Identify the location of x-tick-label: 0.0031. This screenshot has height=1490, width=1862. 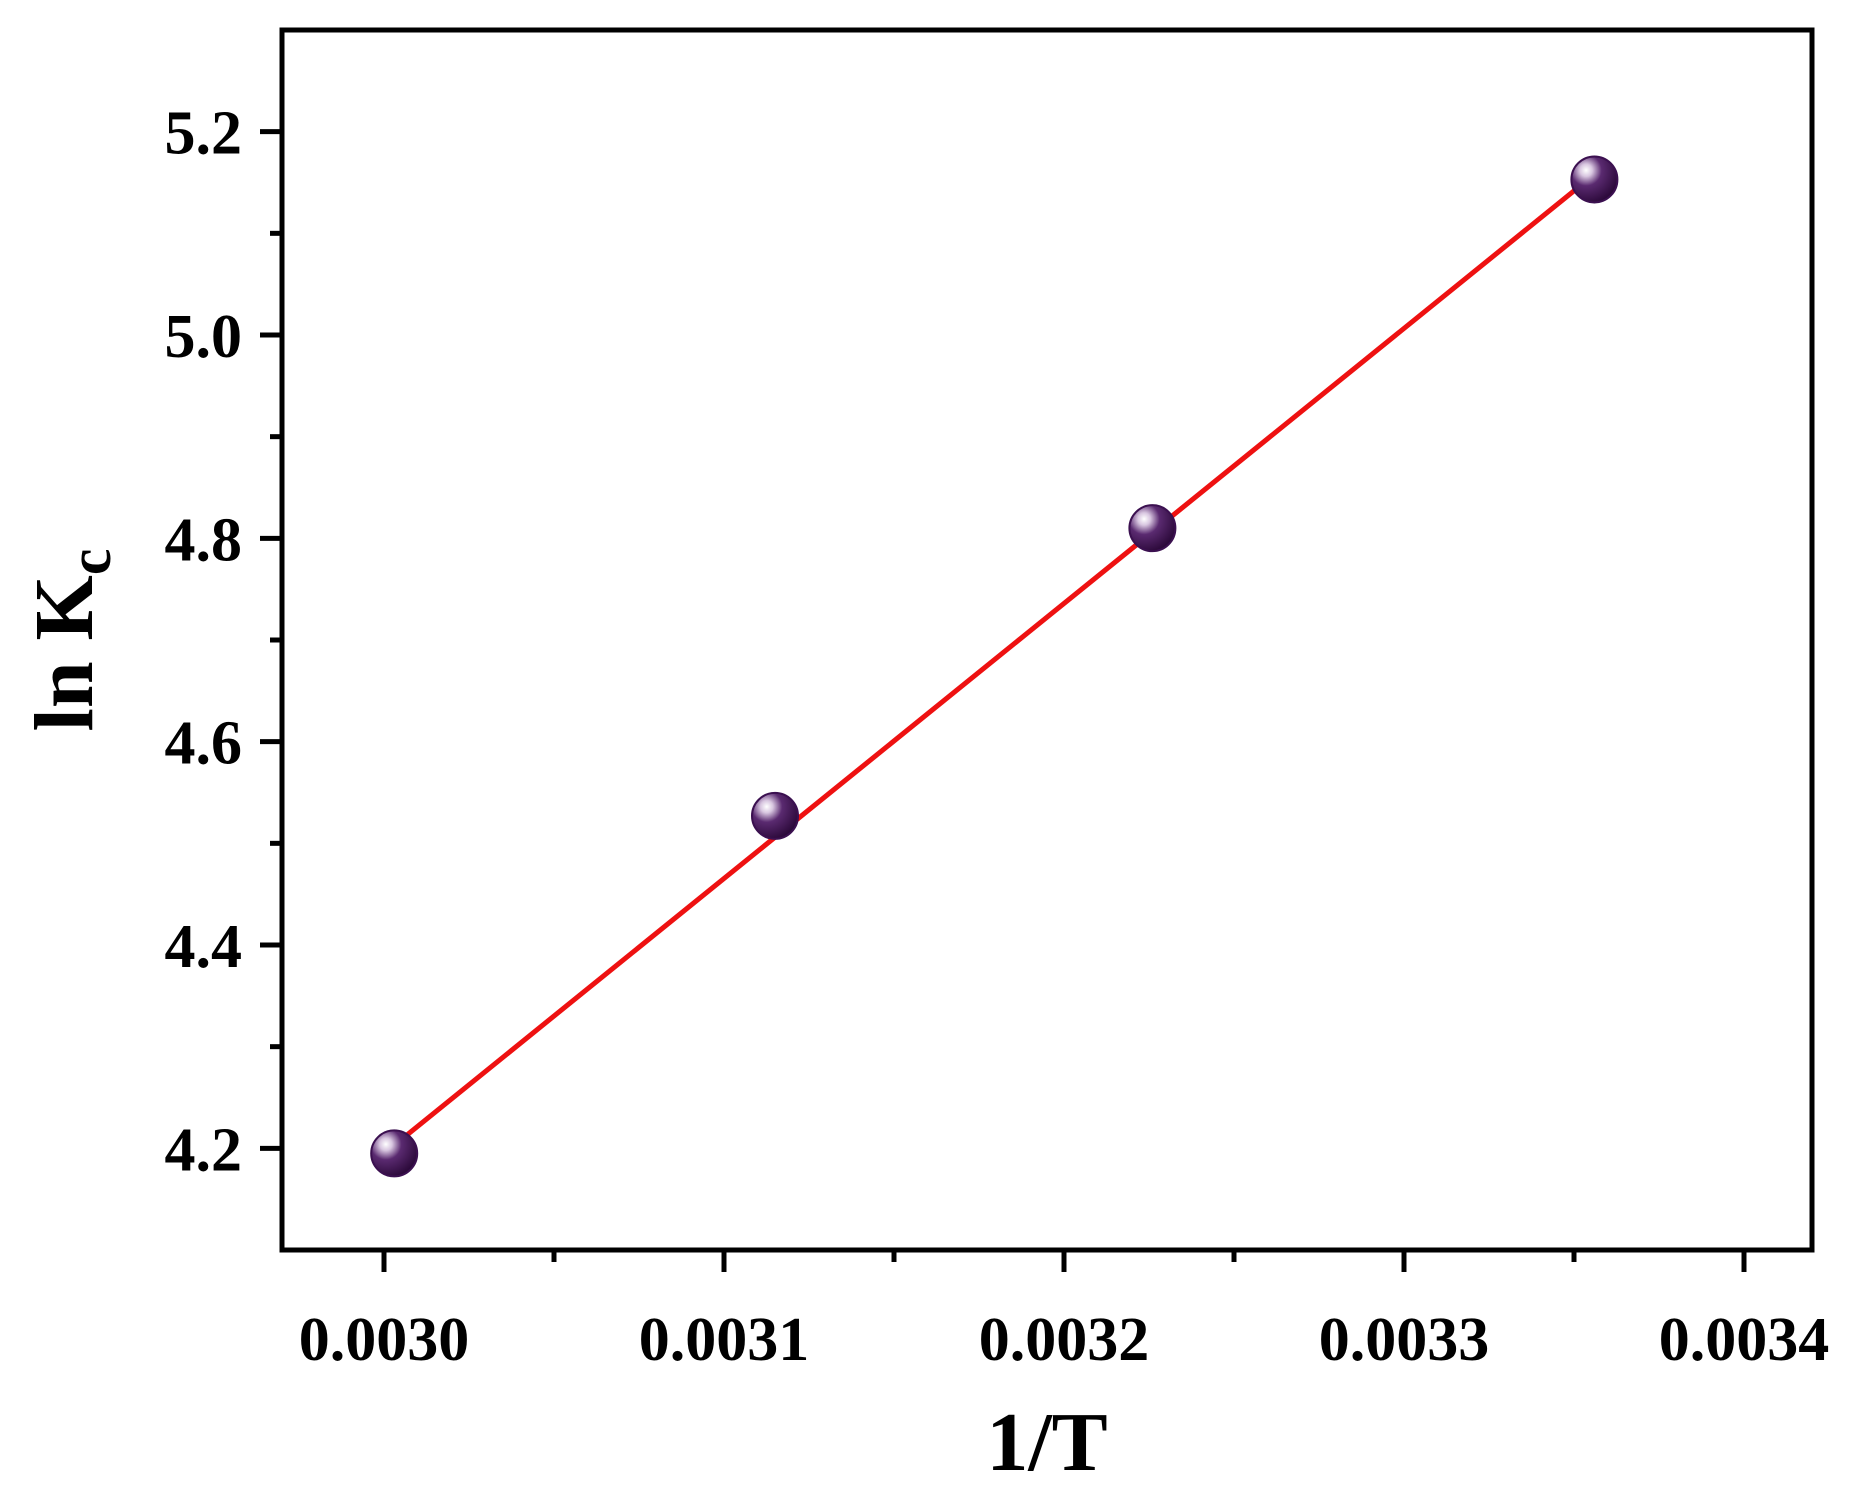
(724, 1340).